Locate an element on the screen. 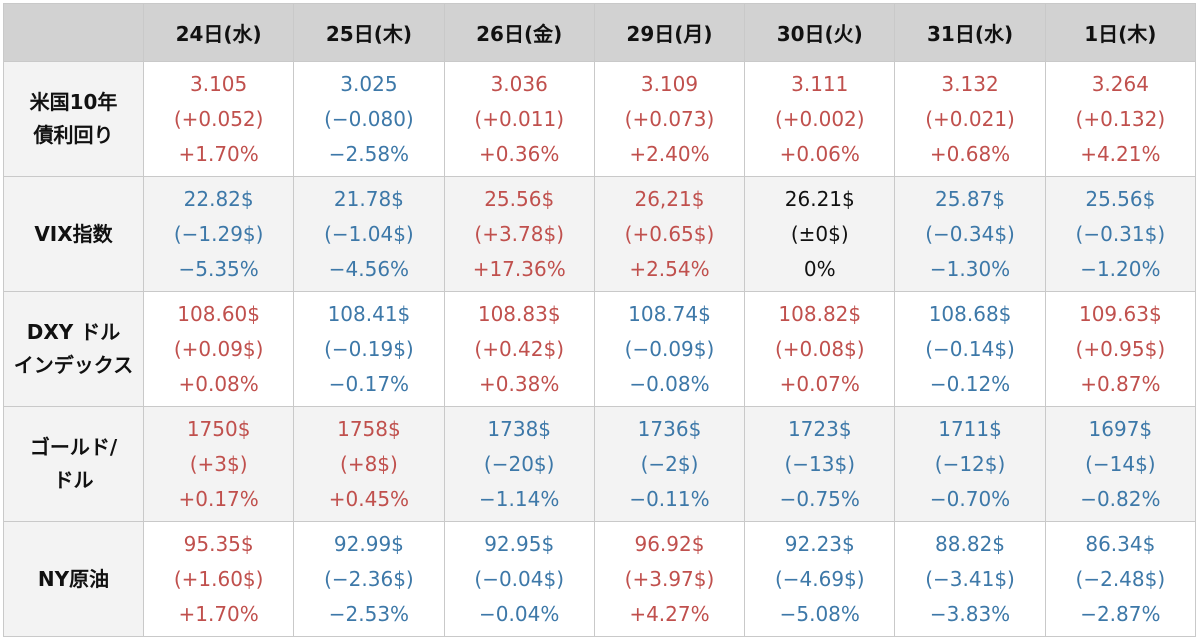 This screenshot has height=641, width=1200. cell-change: (−0.19$) is located at coordinates (369, 348).